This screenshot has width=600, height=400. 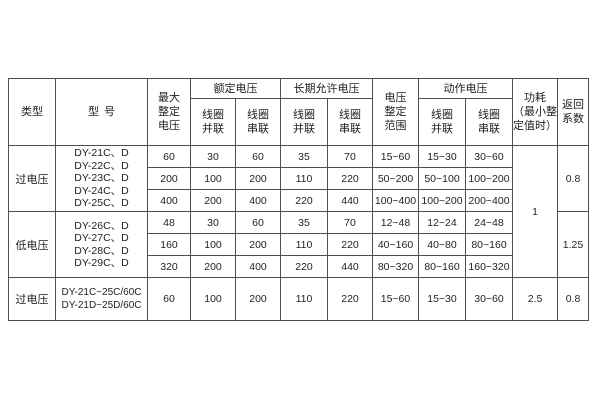 What do you see at coordinates (395, 112) in the screenshot?
I see `header-voltage-setting-range: 电压 整定 范围` at bounding box center [395, 112].